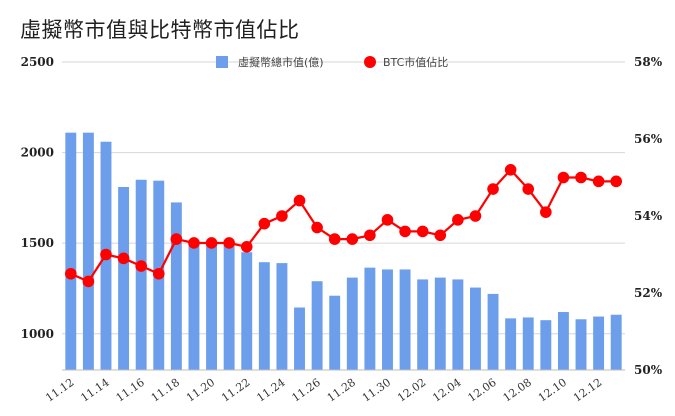  I want to click on chart-title: 虛擬幣市值與比特幣市值佔比, so click(160, 30).